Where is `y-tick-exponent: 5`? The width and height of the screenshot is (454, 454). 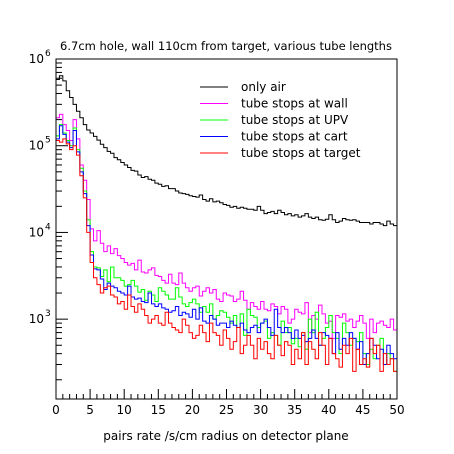 y-tick-exponent: 5 is located at coordinates (48, 141).